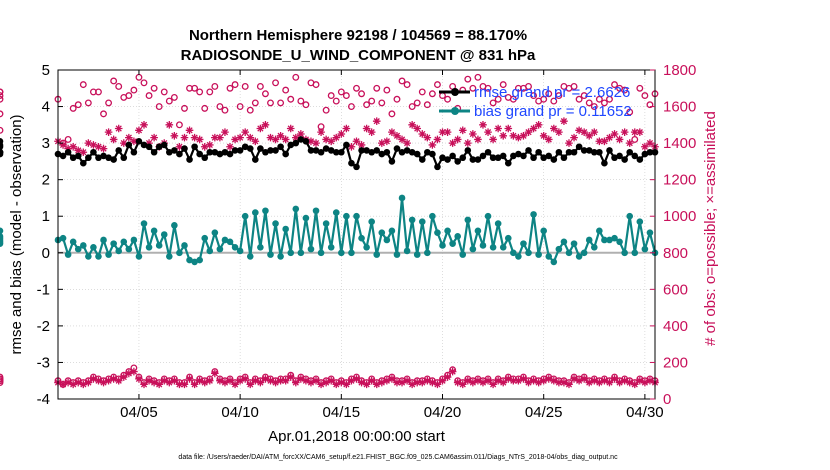 Image resolution: width=830 pixels, height=470 pixels. What do you see at coordinates (675, 253) in the screenshot?
I see `y-right-tick-label: 800` at bounding box center [675, 253].